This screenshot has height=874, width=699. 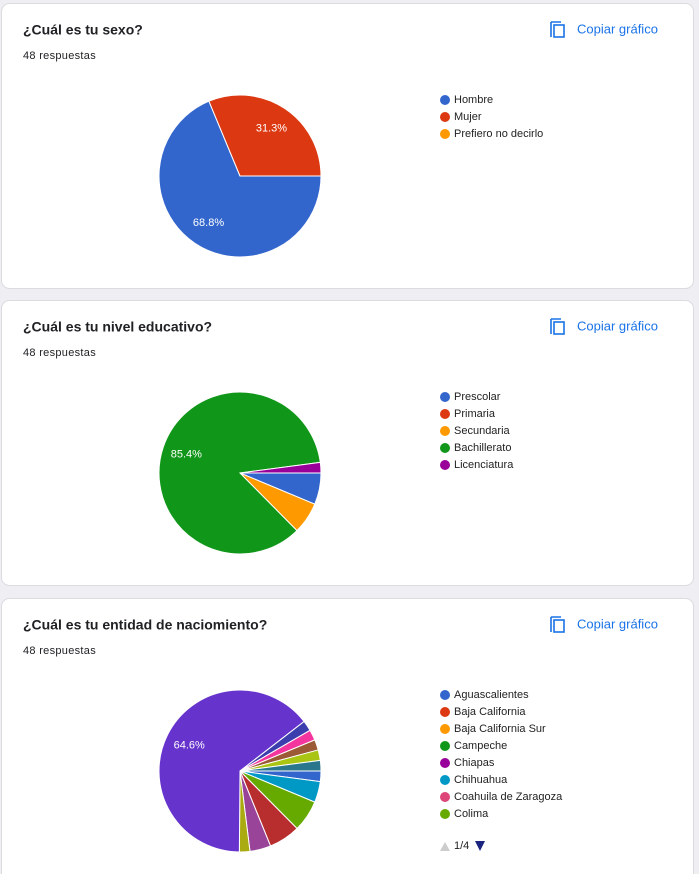 I want to click on legend-page: 1/4, so click(x=461, y=846).